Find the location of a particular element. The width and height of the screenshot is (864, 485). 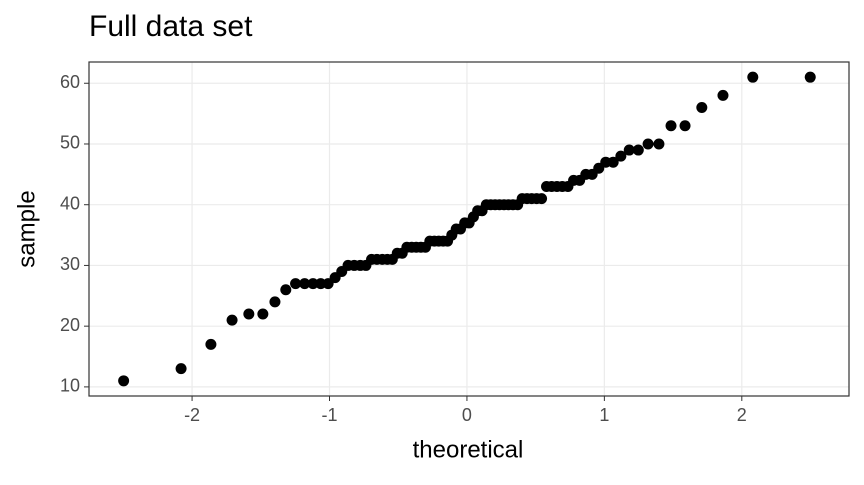

x-tick-label: 2 is located at coordinates (742, 415).